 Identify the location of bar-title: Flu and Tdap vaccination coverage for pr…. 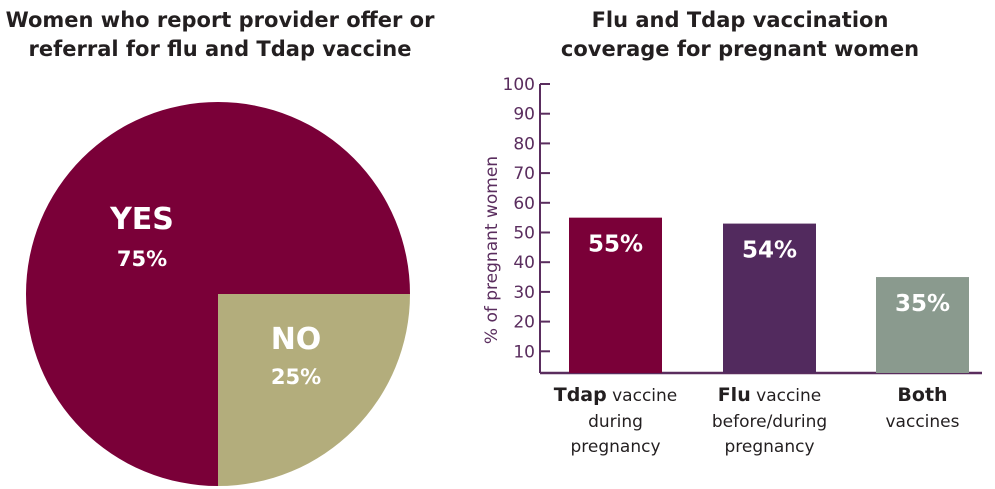
(740, 35).